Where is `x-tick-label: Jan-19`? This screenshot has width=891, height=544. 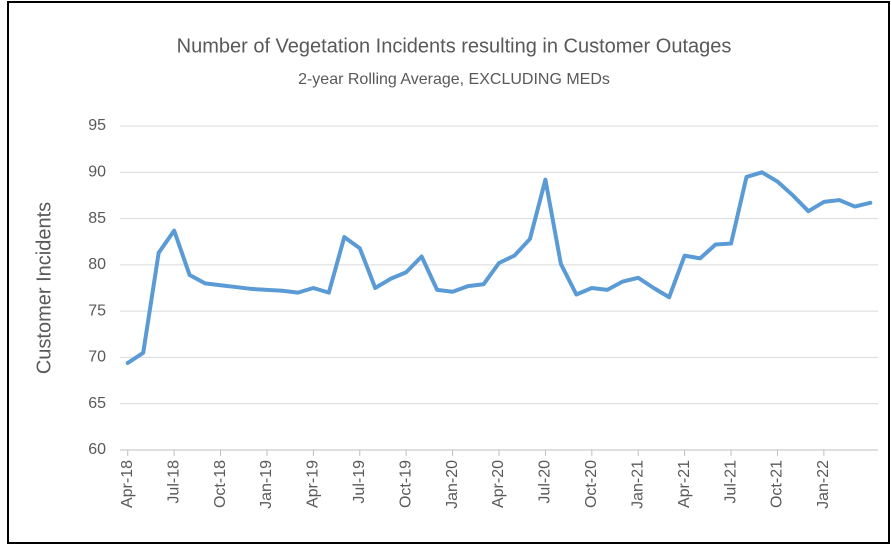 x-tick-label: Jan-19 is located at coordinates (266, 484).